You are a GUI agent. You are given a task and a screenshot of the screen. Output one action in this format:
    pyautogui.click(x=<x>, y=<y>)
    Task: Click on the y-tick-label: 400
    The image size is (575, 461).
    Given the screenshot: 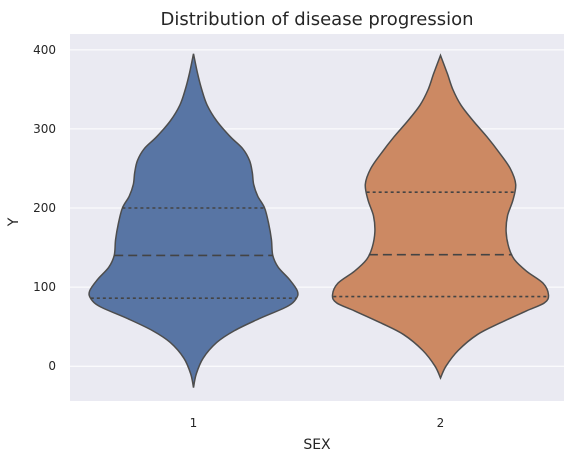 What is the action you would take?
    pyautogui.click(x=44, y=50)
    